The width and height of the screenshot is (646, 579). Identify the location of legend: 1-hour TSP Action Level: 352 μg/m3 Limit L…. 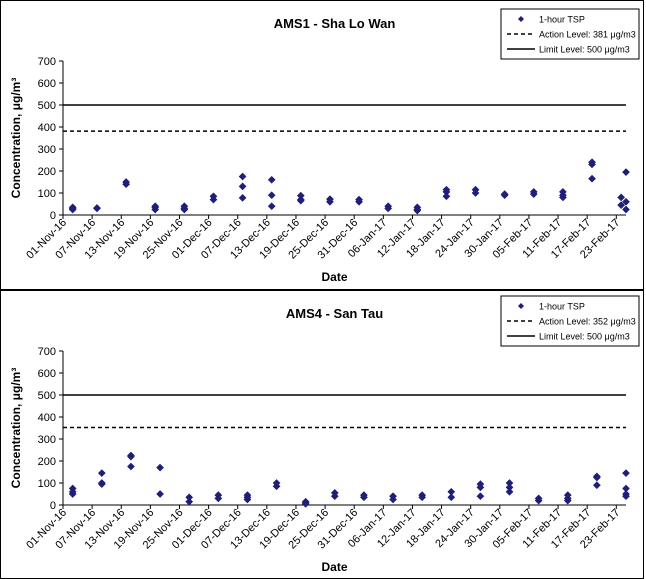
(570, 321).